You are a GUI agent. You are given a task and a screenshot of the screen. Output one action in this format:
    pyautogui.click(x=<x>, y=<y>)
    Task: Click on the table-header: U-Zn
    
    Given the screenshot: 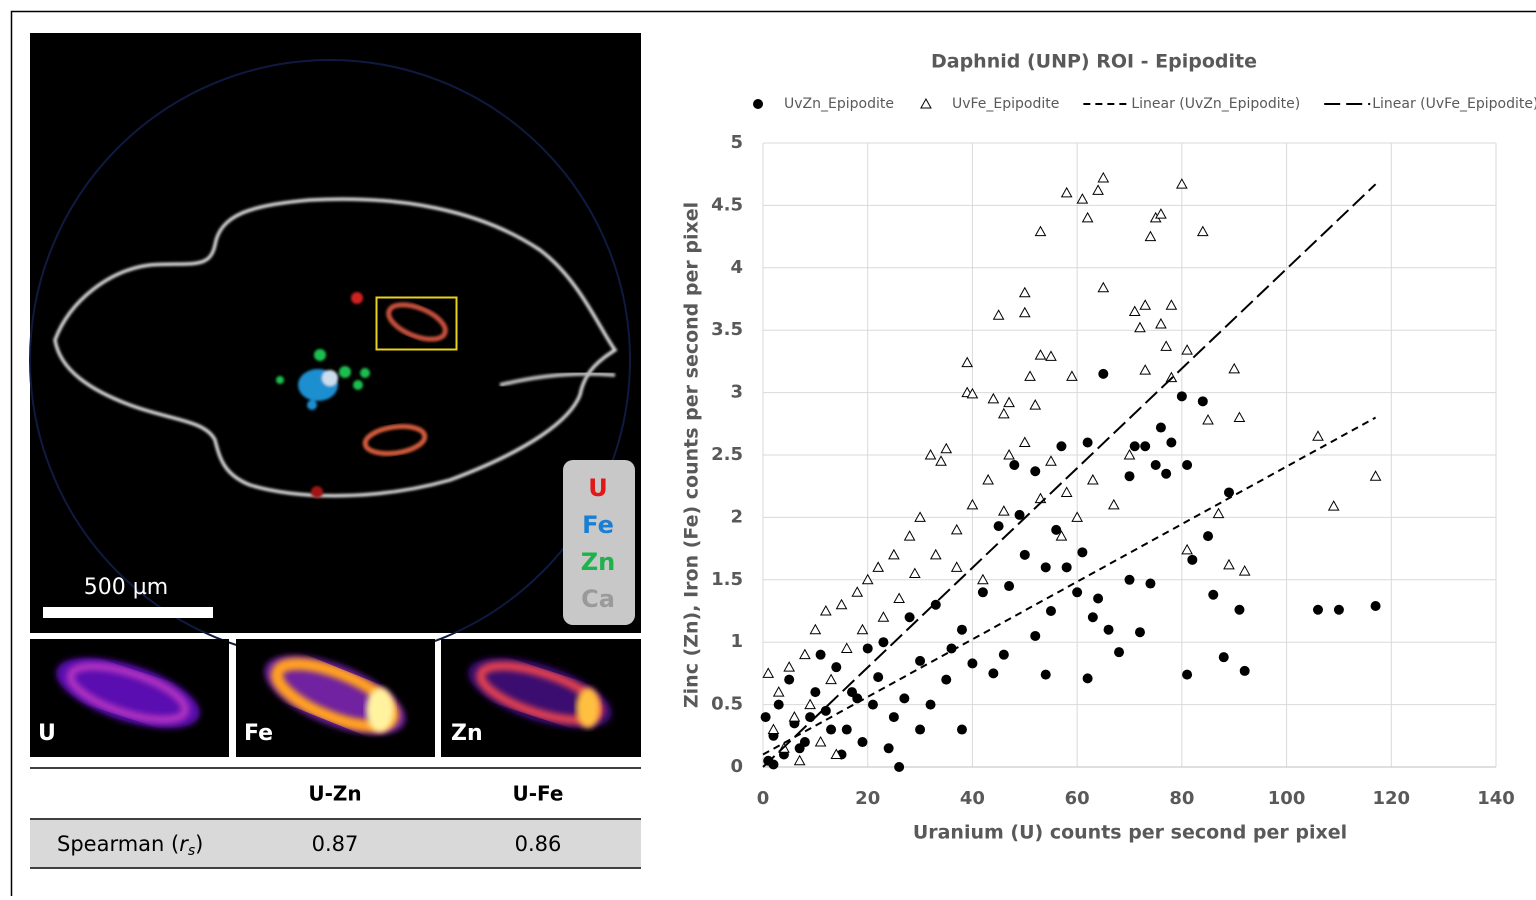 What is the action you would take?
    pyautogui.click(x=334, y=794)
    